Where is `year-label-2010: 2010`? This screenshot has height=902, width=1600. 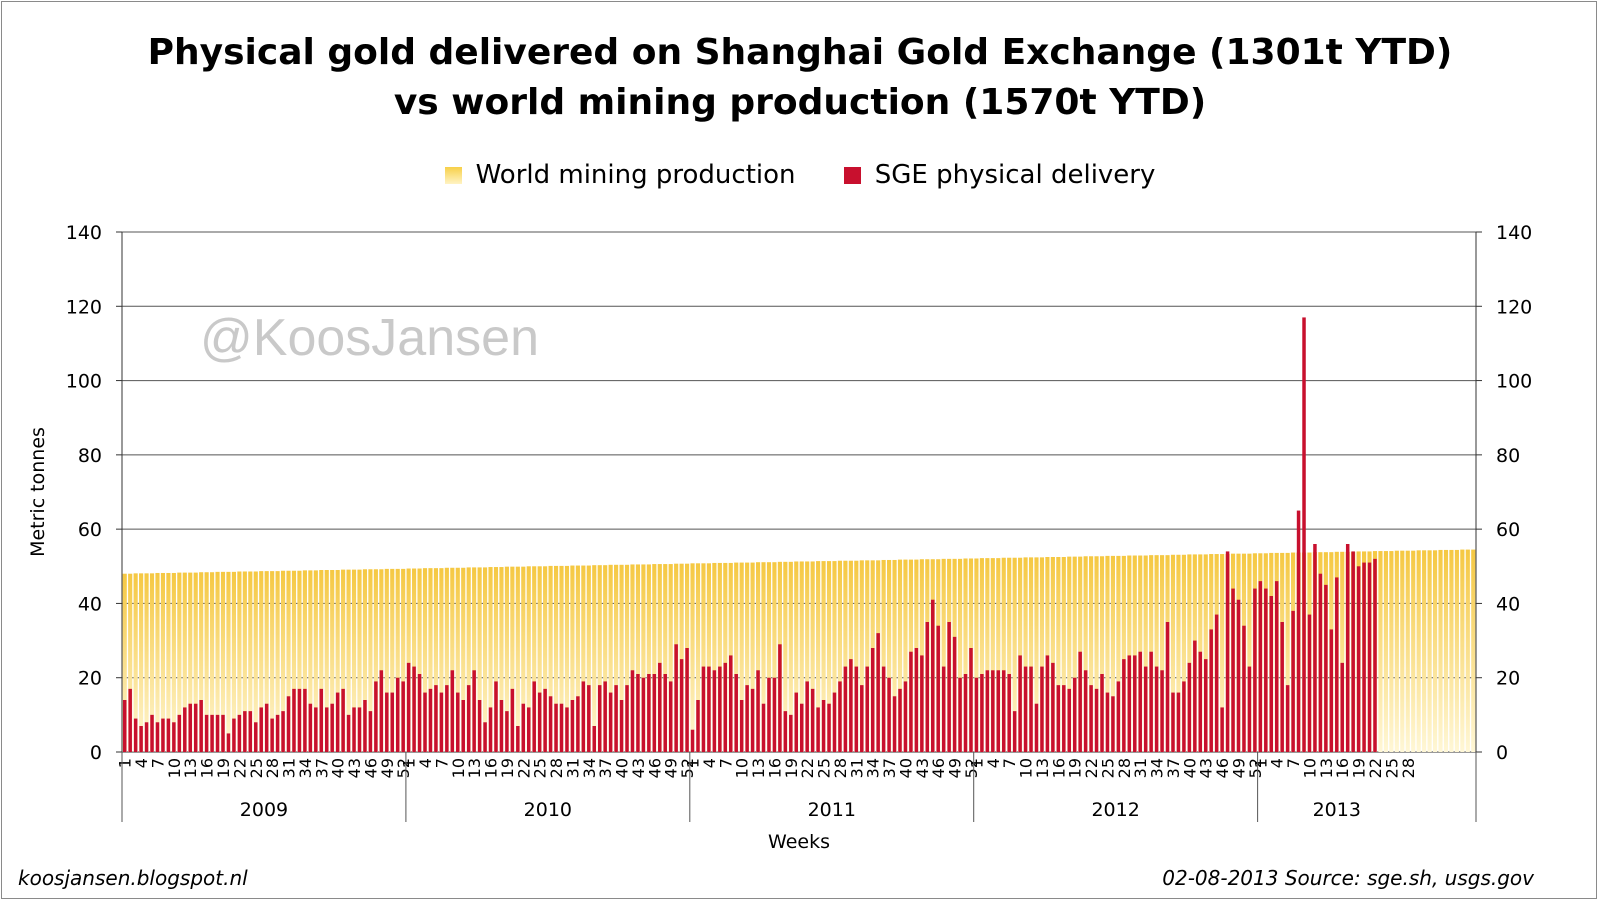 year-label-2010: 2010 is located at coordinates (548, 810).